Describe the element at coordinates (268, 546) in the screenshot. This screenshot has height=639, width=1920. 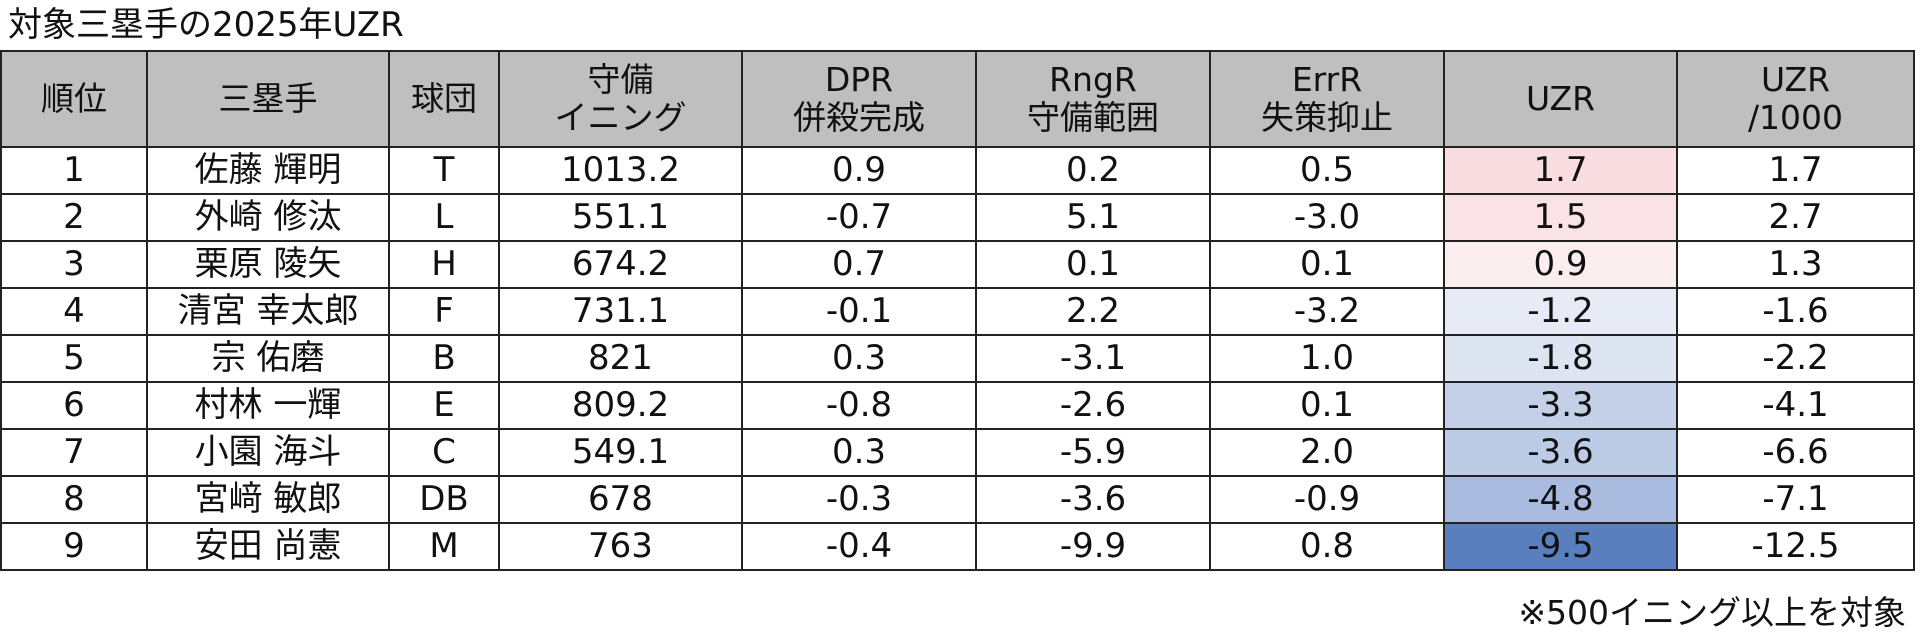
I see `table-cell: 安田 尚憲` at that location.